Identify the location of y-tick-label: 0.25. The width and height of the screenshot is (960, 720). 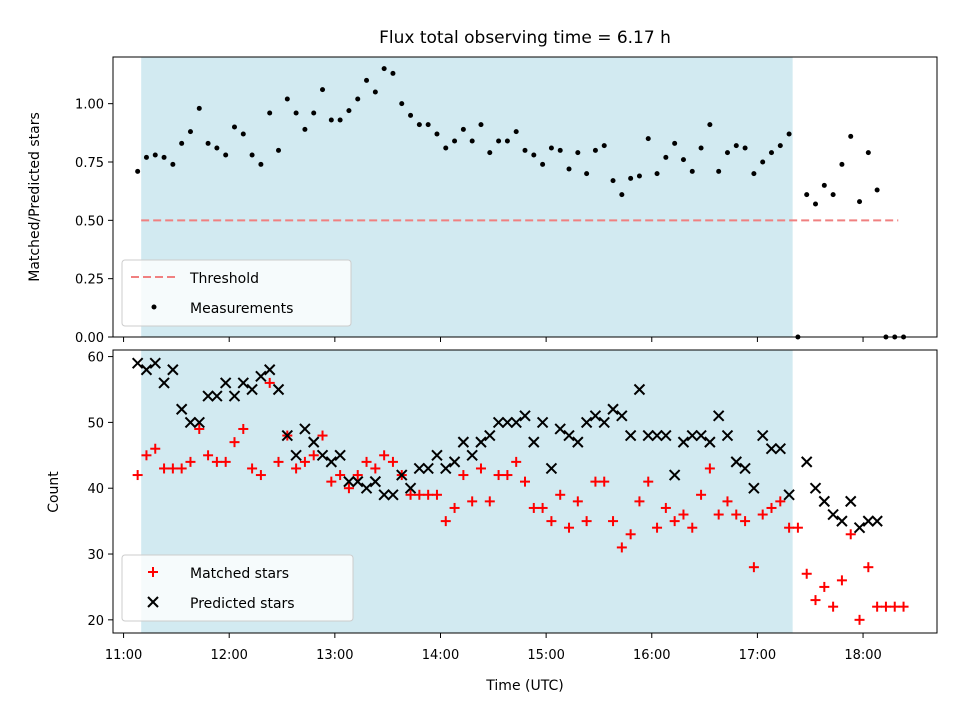
(89, 280).